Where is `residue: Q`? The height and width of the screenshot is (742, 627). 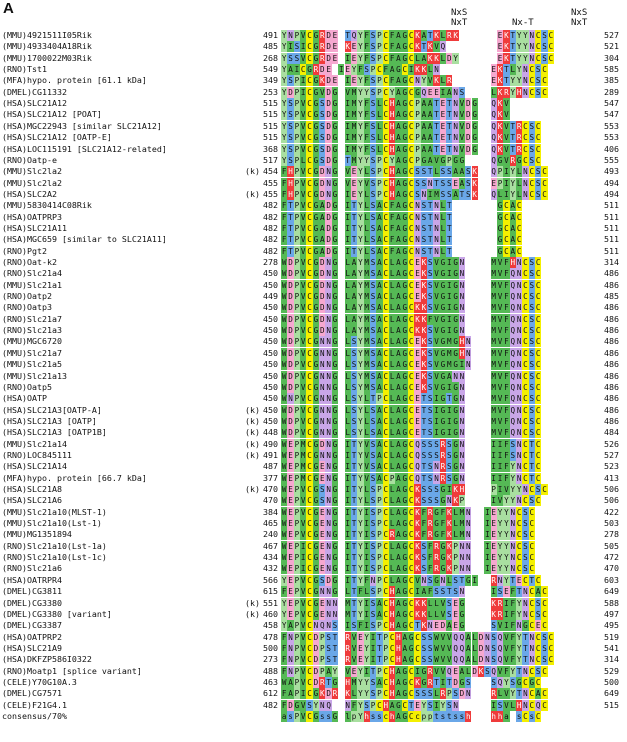 residue: Q is located at coordinates (493, 104).